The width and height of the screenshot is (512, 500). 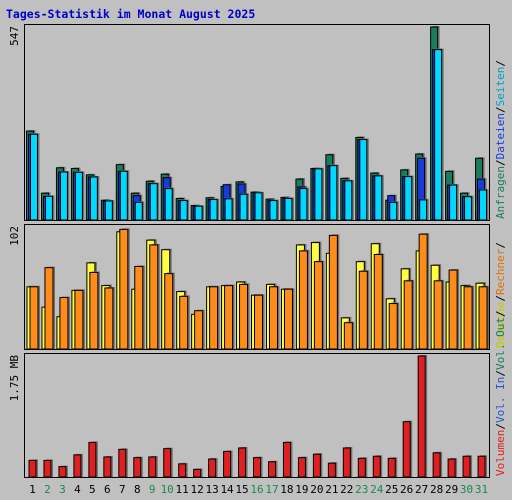 I want to click on day-label-3: 3, so click(x=62, y=489).